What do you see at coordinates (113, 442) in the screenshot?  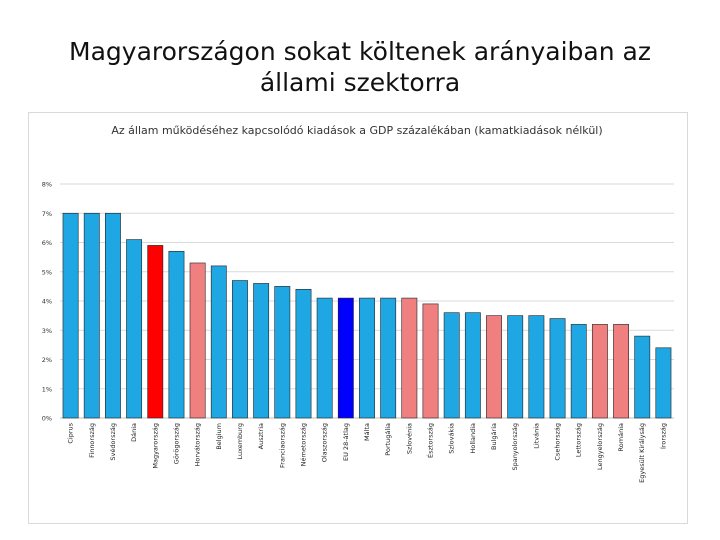 I see `x-category-label: Svédország` at bounding box center [113, 442].